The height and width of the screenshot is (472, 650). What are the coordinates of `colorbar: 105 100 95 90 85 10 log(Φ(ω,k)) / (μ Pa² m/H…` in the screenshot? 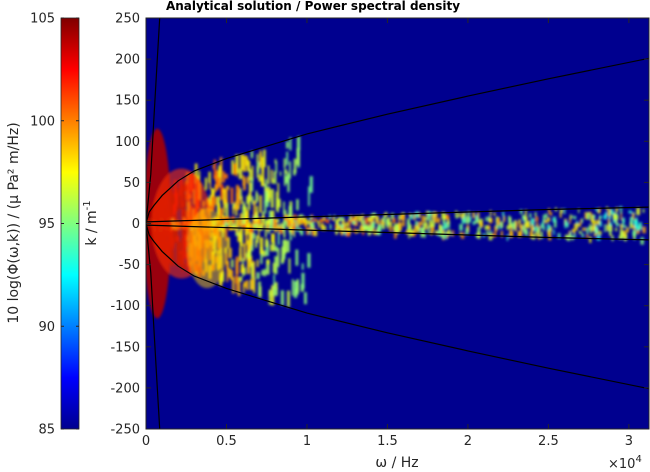 It's located at (43, 225).